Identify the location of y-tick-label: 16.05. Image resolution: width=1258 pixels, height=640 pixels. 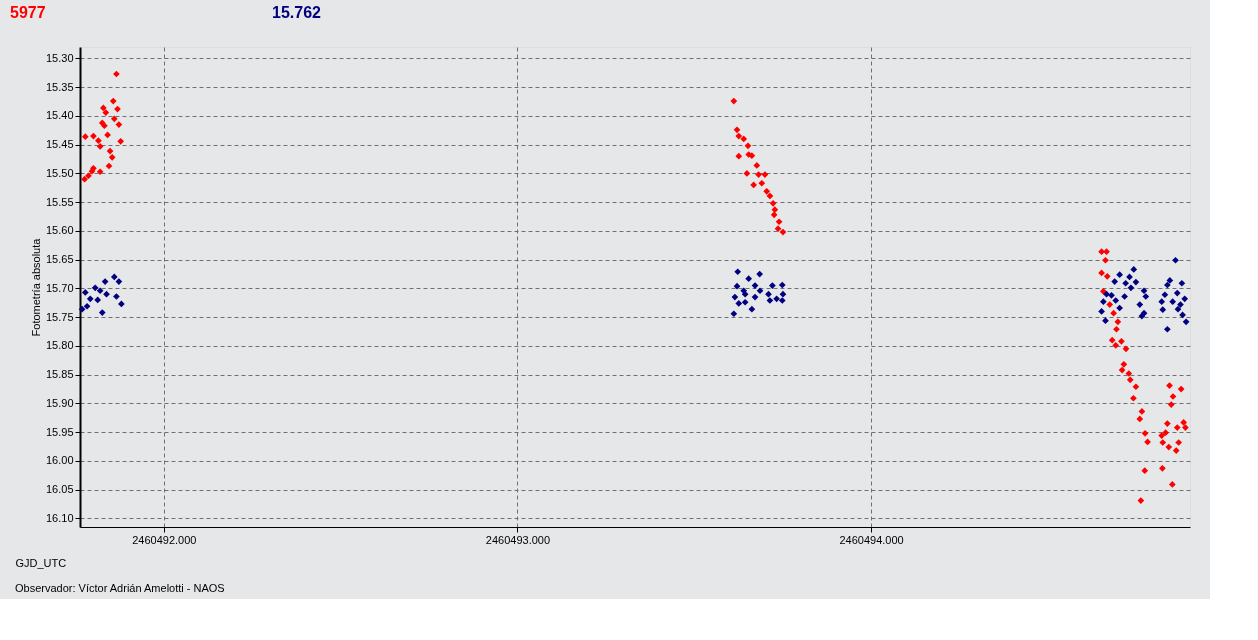
(59, 489).